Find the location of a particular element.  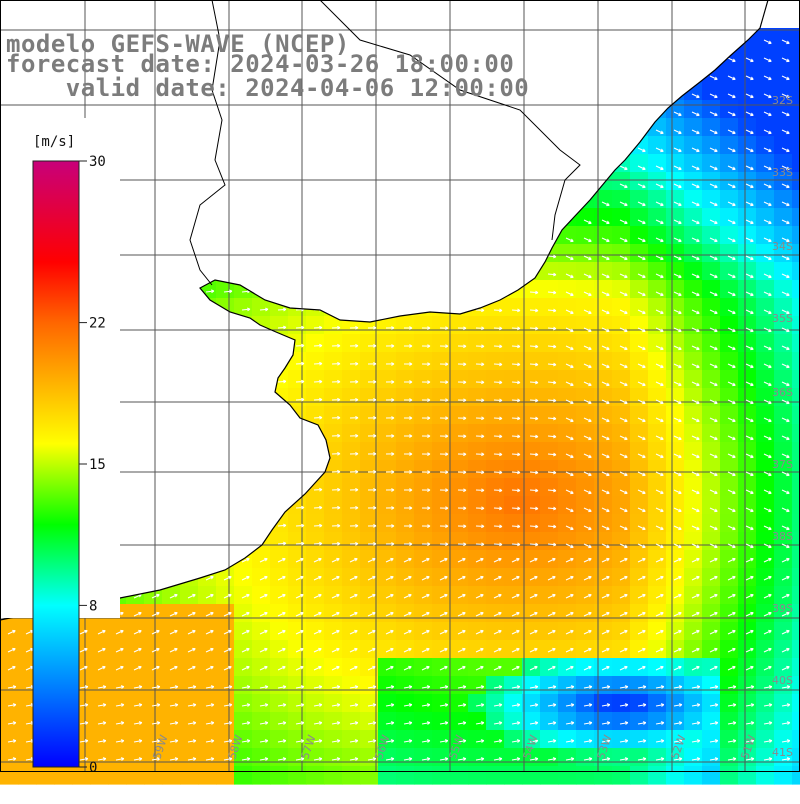

colorbar-tick-label: 30 is located at coordinates (97, 162).